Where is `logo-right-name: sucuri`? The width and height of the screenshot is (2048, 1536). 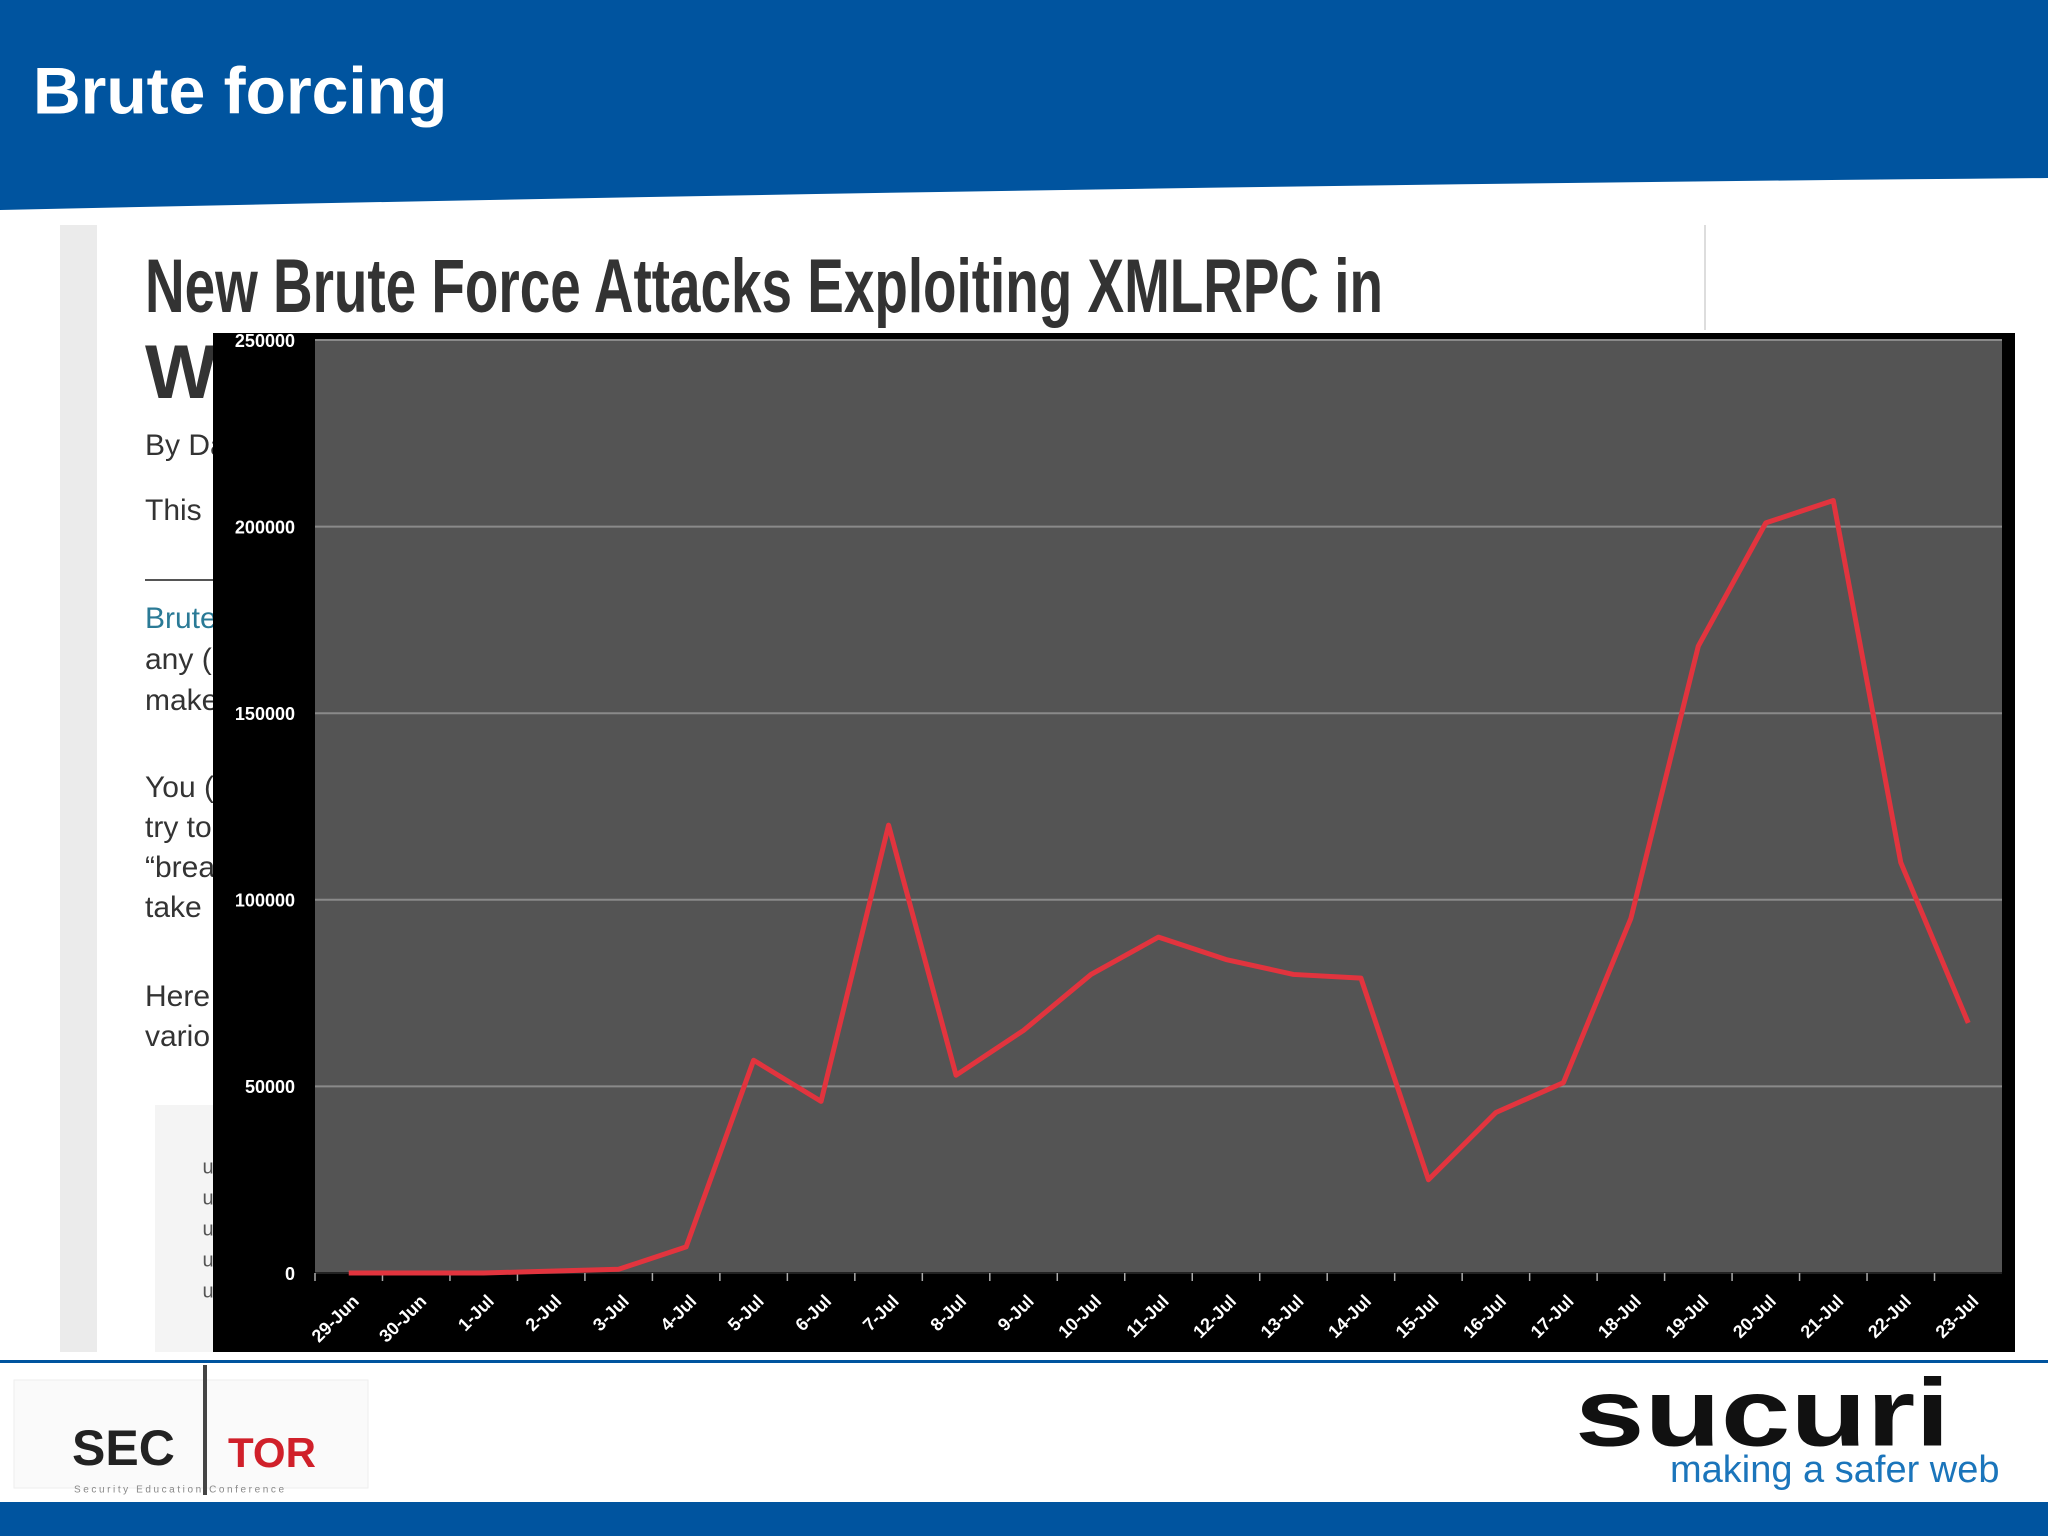 logo-right-name: sucuri is located at coordinates (1762, 1412).